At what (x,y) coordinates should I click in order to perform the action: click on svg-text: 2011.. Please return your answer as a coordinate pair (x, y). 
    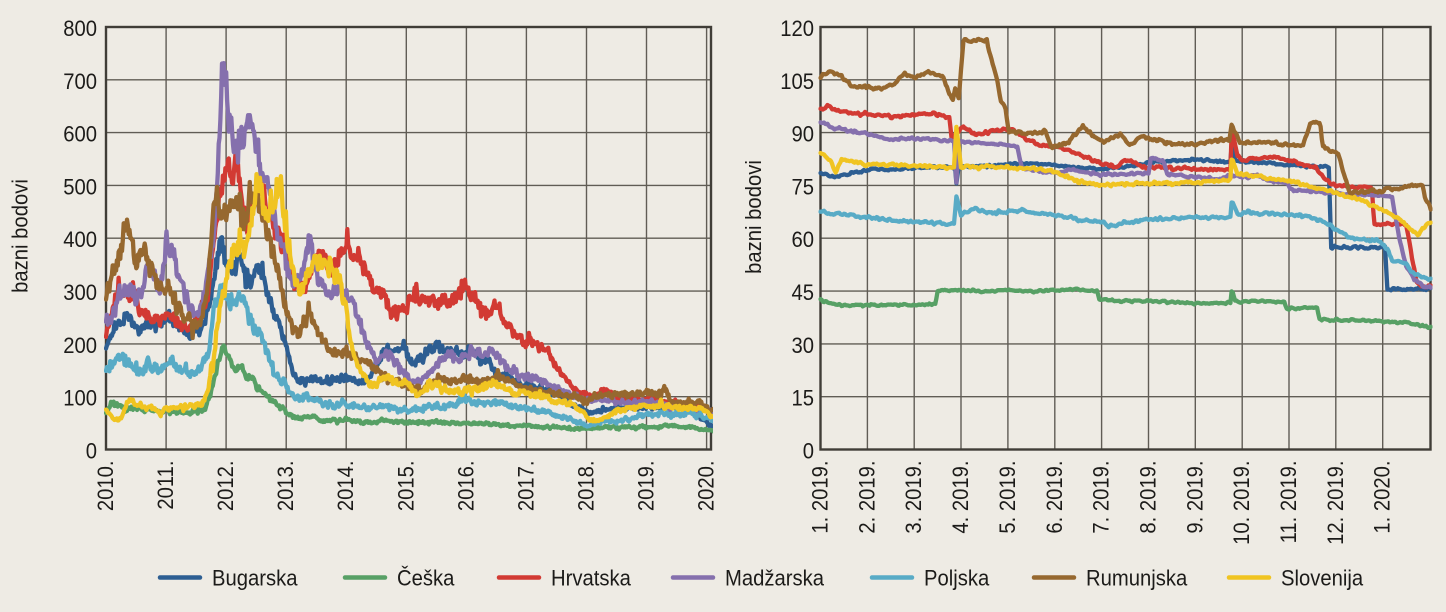
    Looking at the image, I should click on (165, 485).